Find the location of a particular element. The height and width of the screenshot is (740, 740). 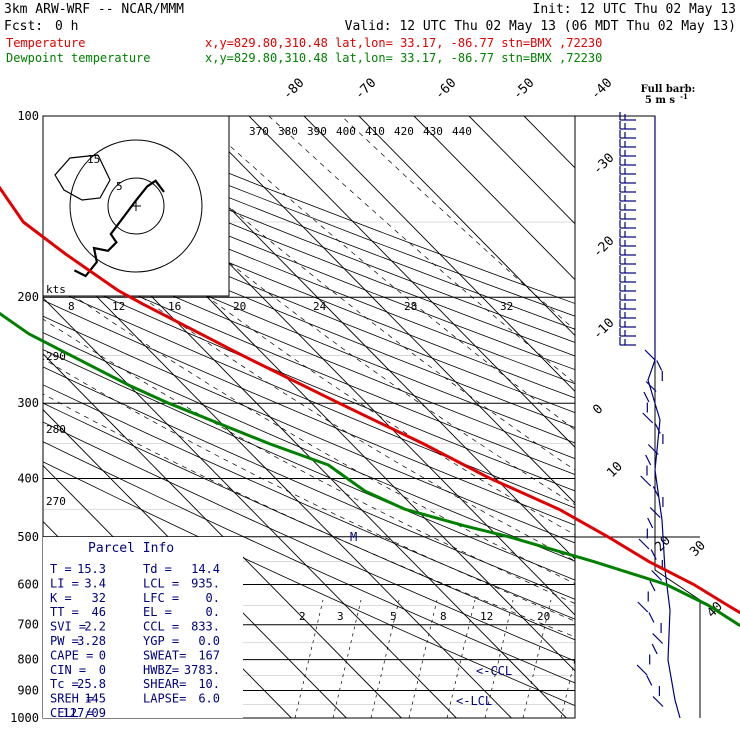

hodograph-ring is located at coordinates (136, 206).